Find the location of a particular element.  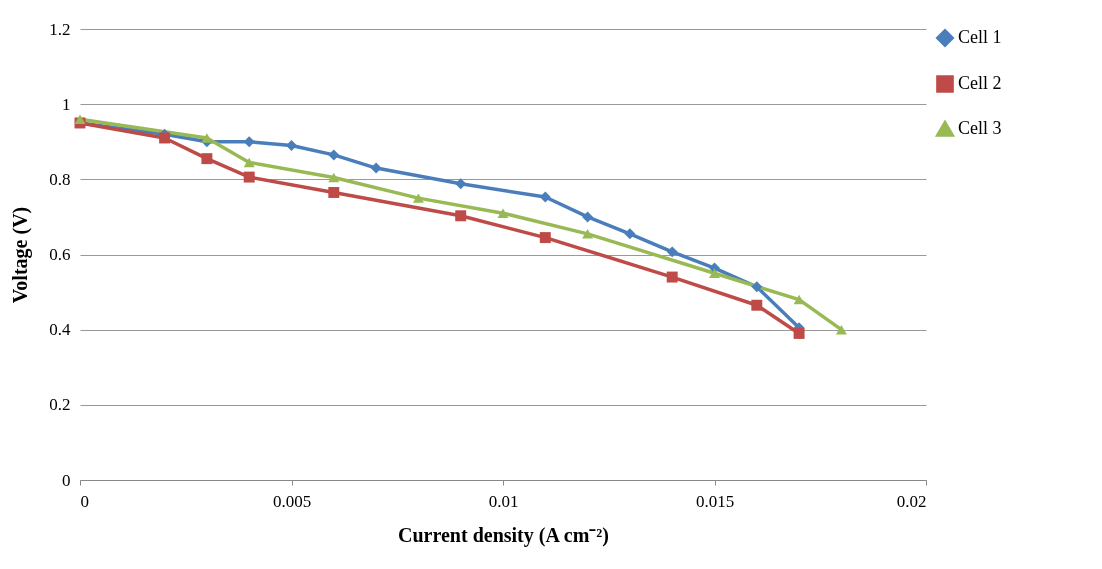

x-tick-label: 0.02 is located at coordinates (911, 501).